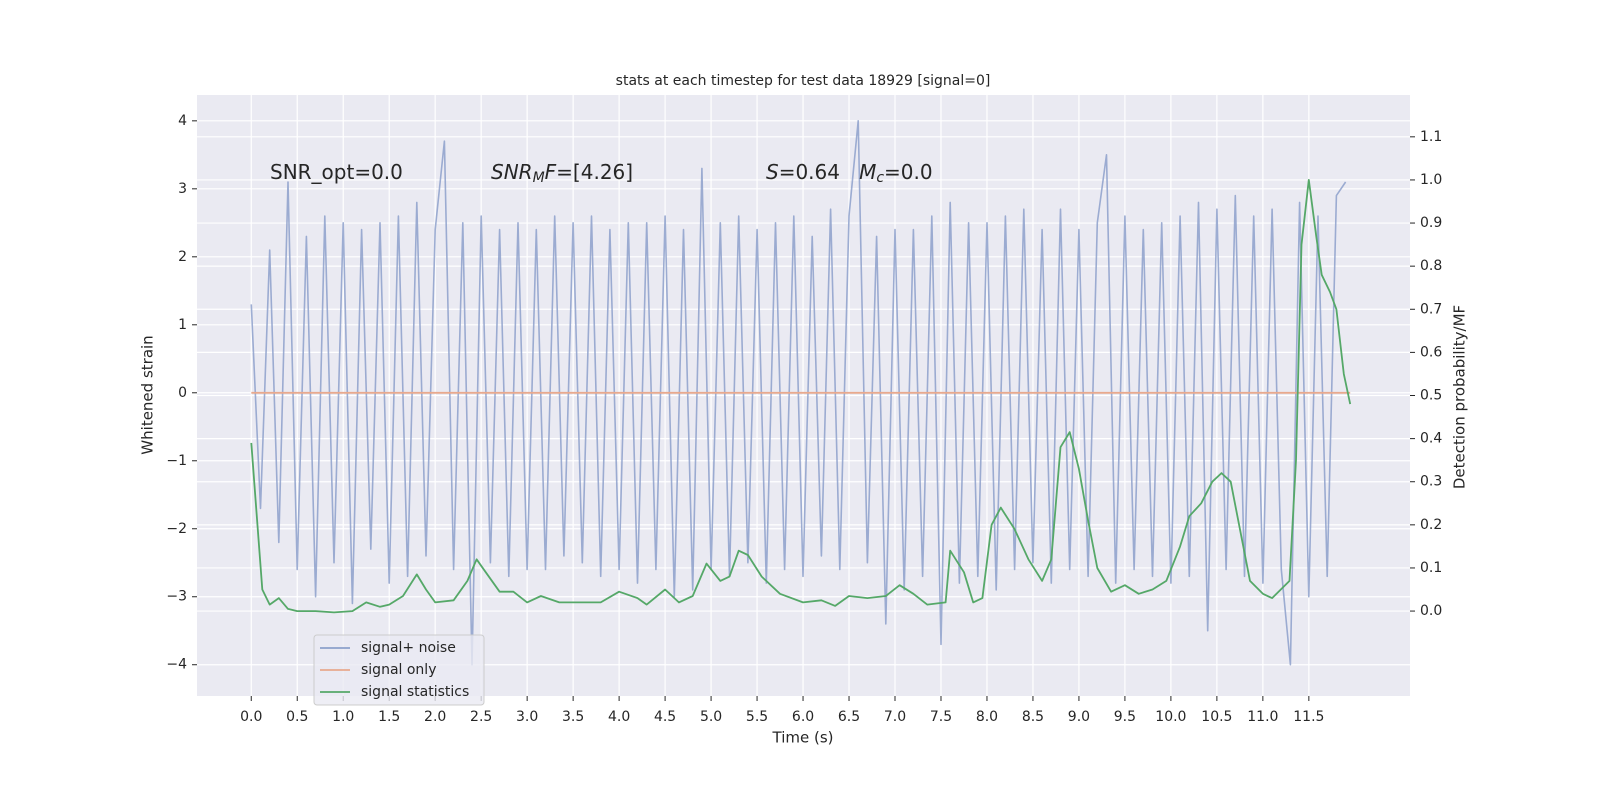 This screenshot has width=1600, height=800. Describe the element at coordinates (711, 717) in the screenshot. I see `x-tick-label: 5.0` at that location.